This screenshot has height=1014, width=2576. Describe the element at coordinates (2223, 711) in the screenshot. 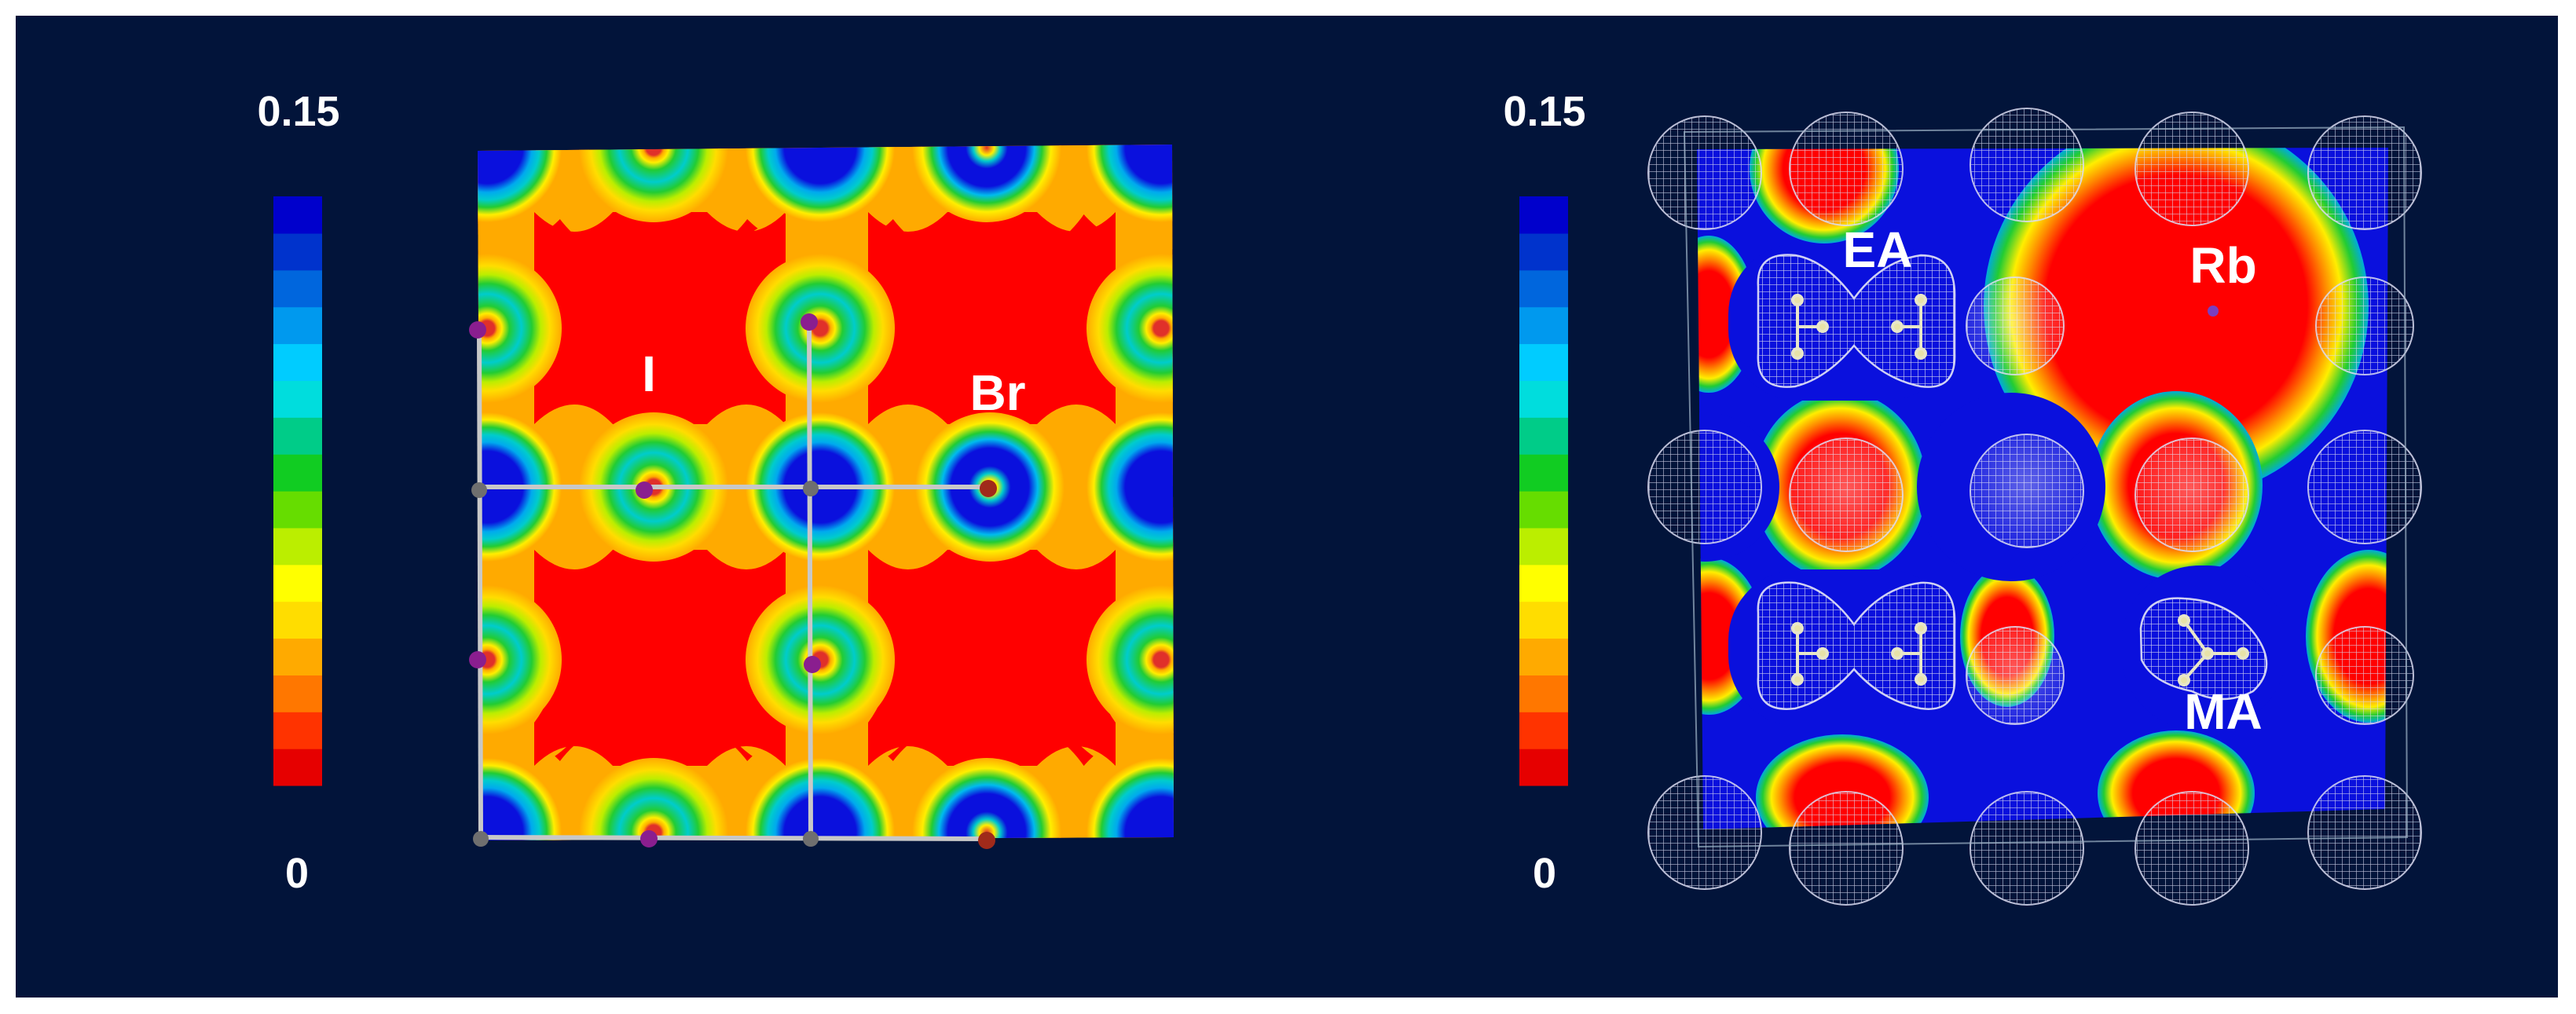

I see `label-ma: MA` at that location.